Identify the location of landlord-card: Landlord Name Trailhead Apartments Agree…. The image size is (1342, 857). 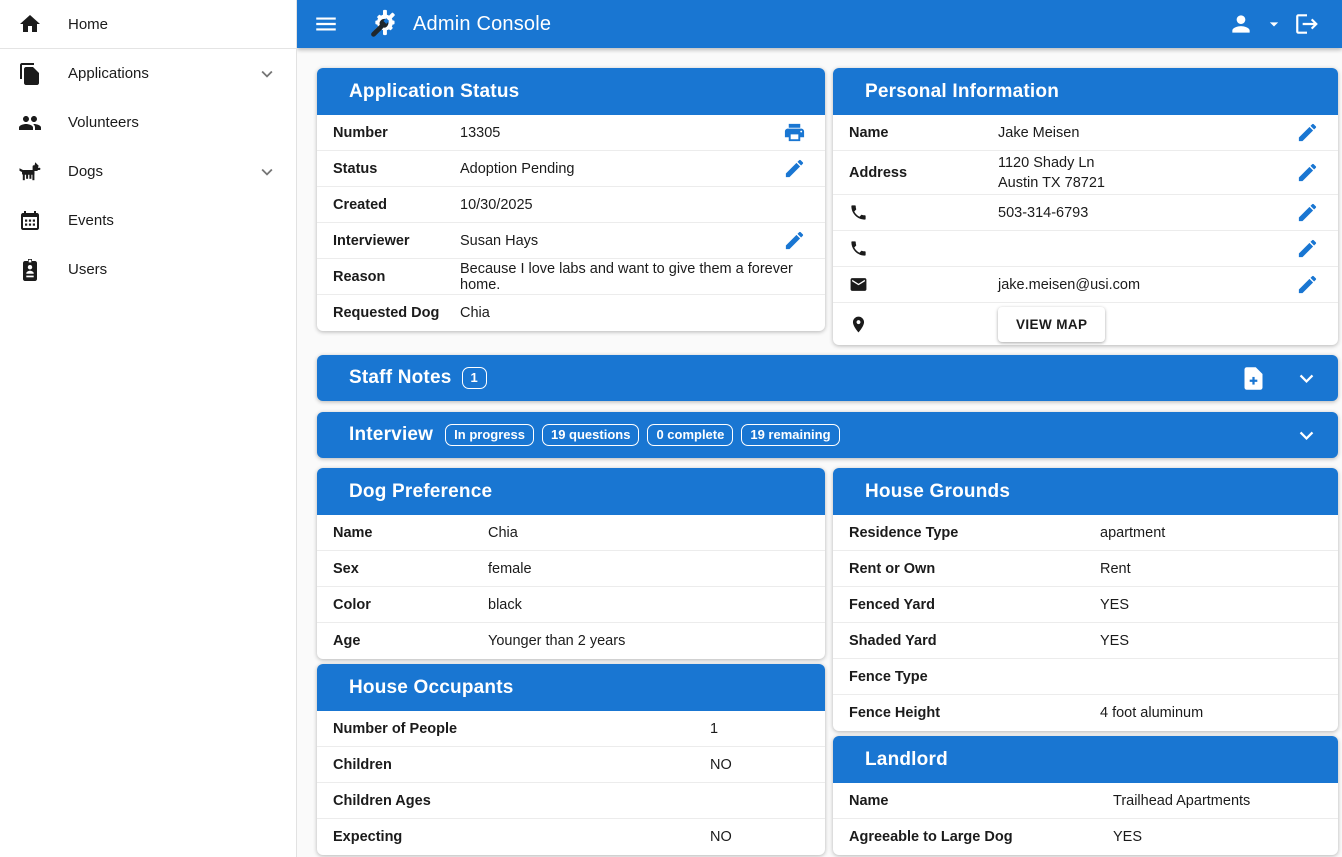
(1085, 795).